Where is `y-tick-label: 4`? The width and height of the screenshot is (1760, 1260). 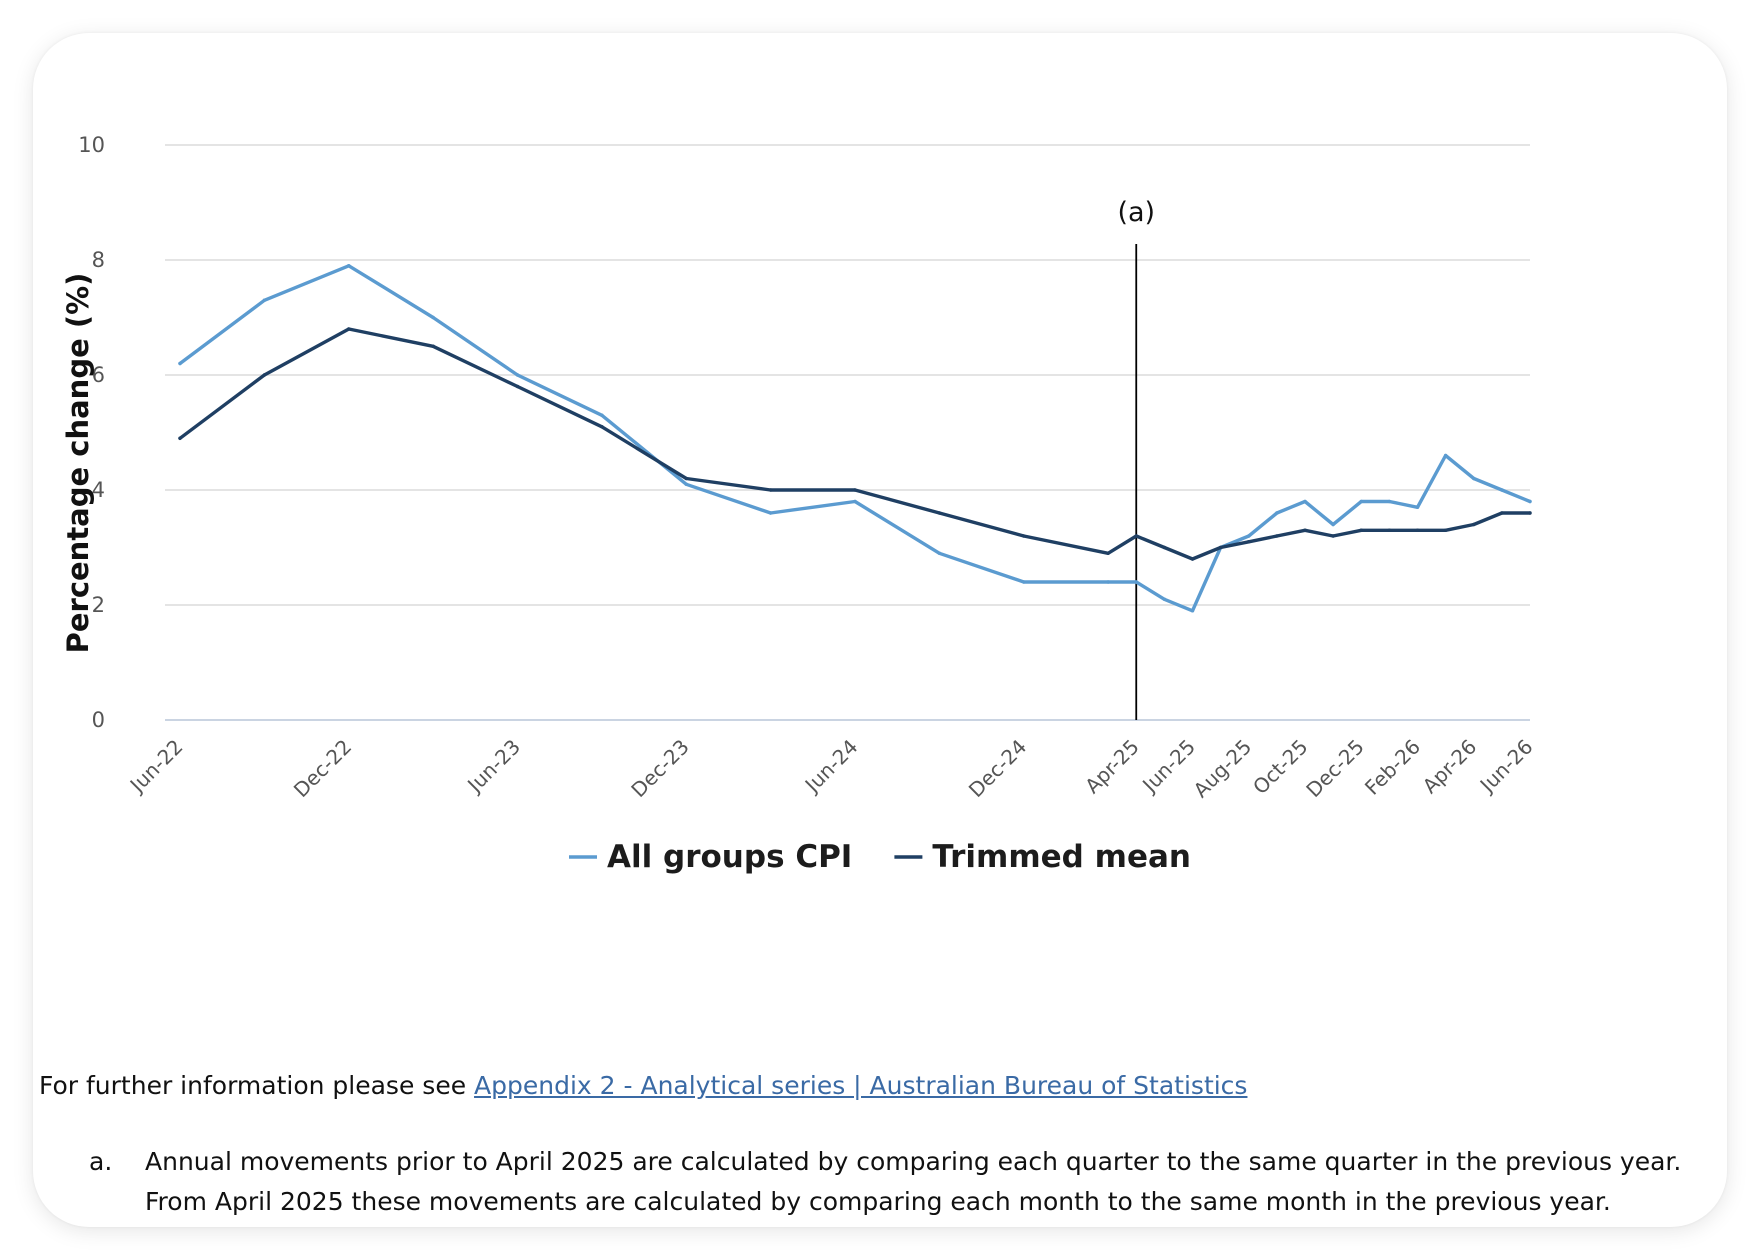 y-tick-label: 4 is located at coordinates (98, 490).